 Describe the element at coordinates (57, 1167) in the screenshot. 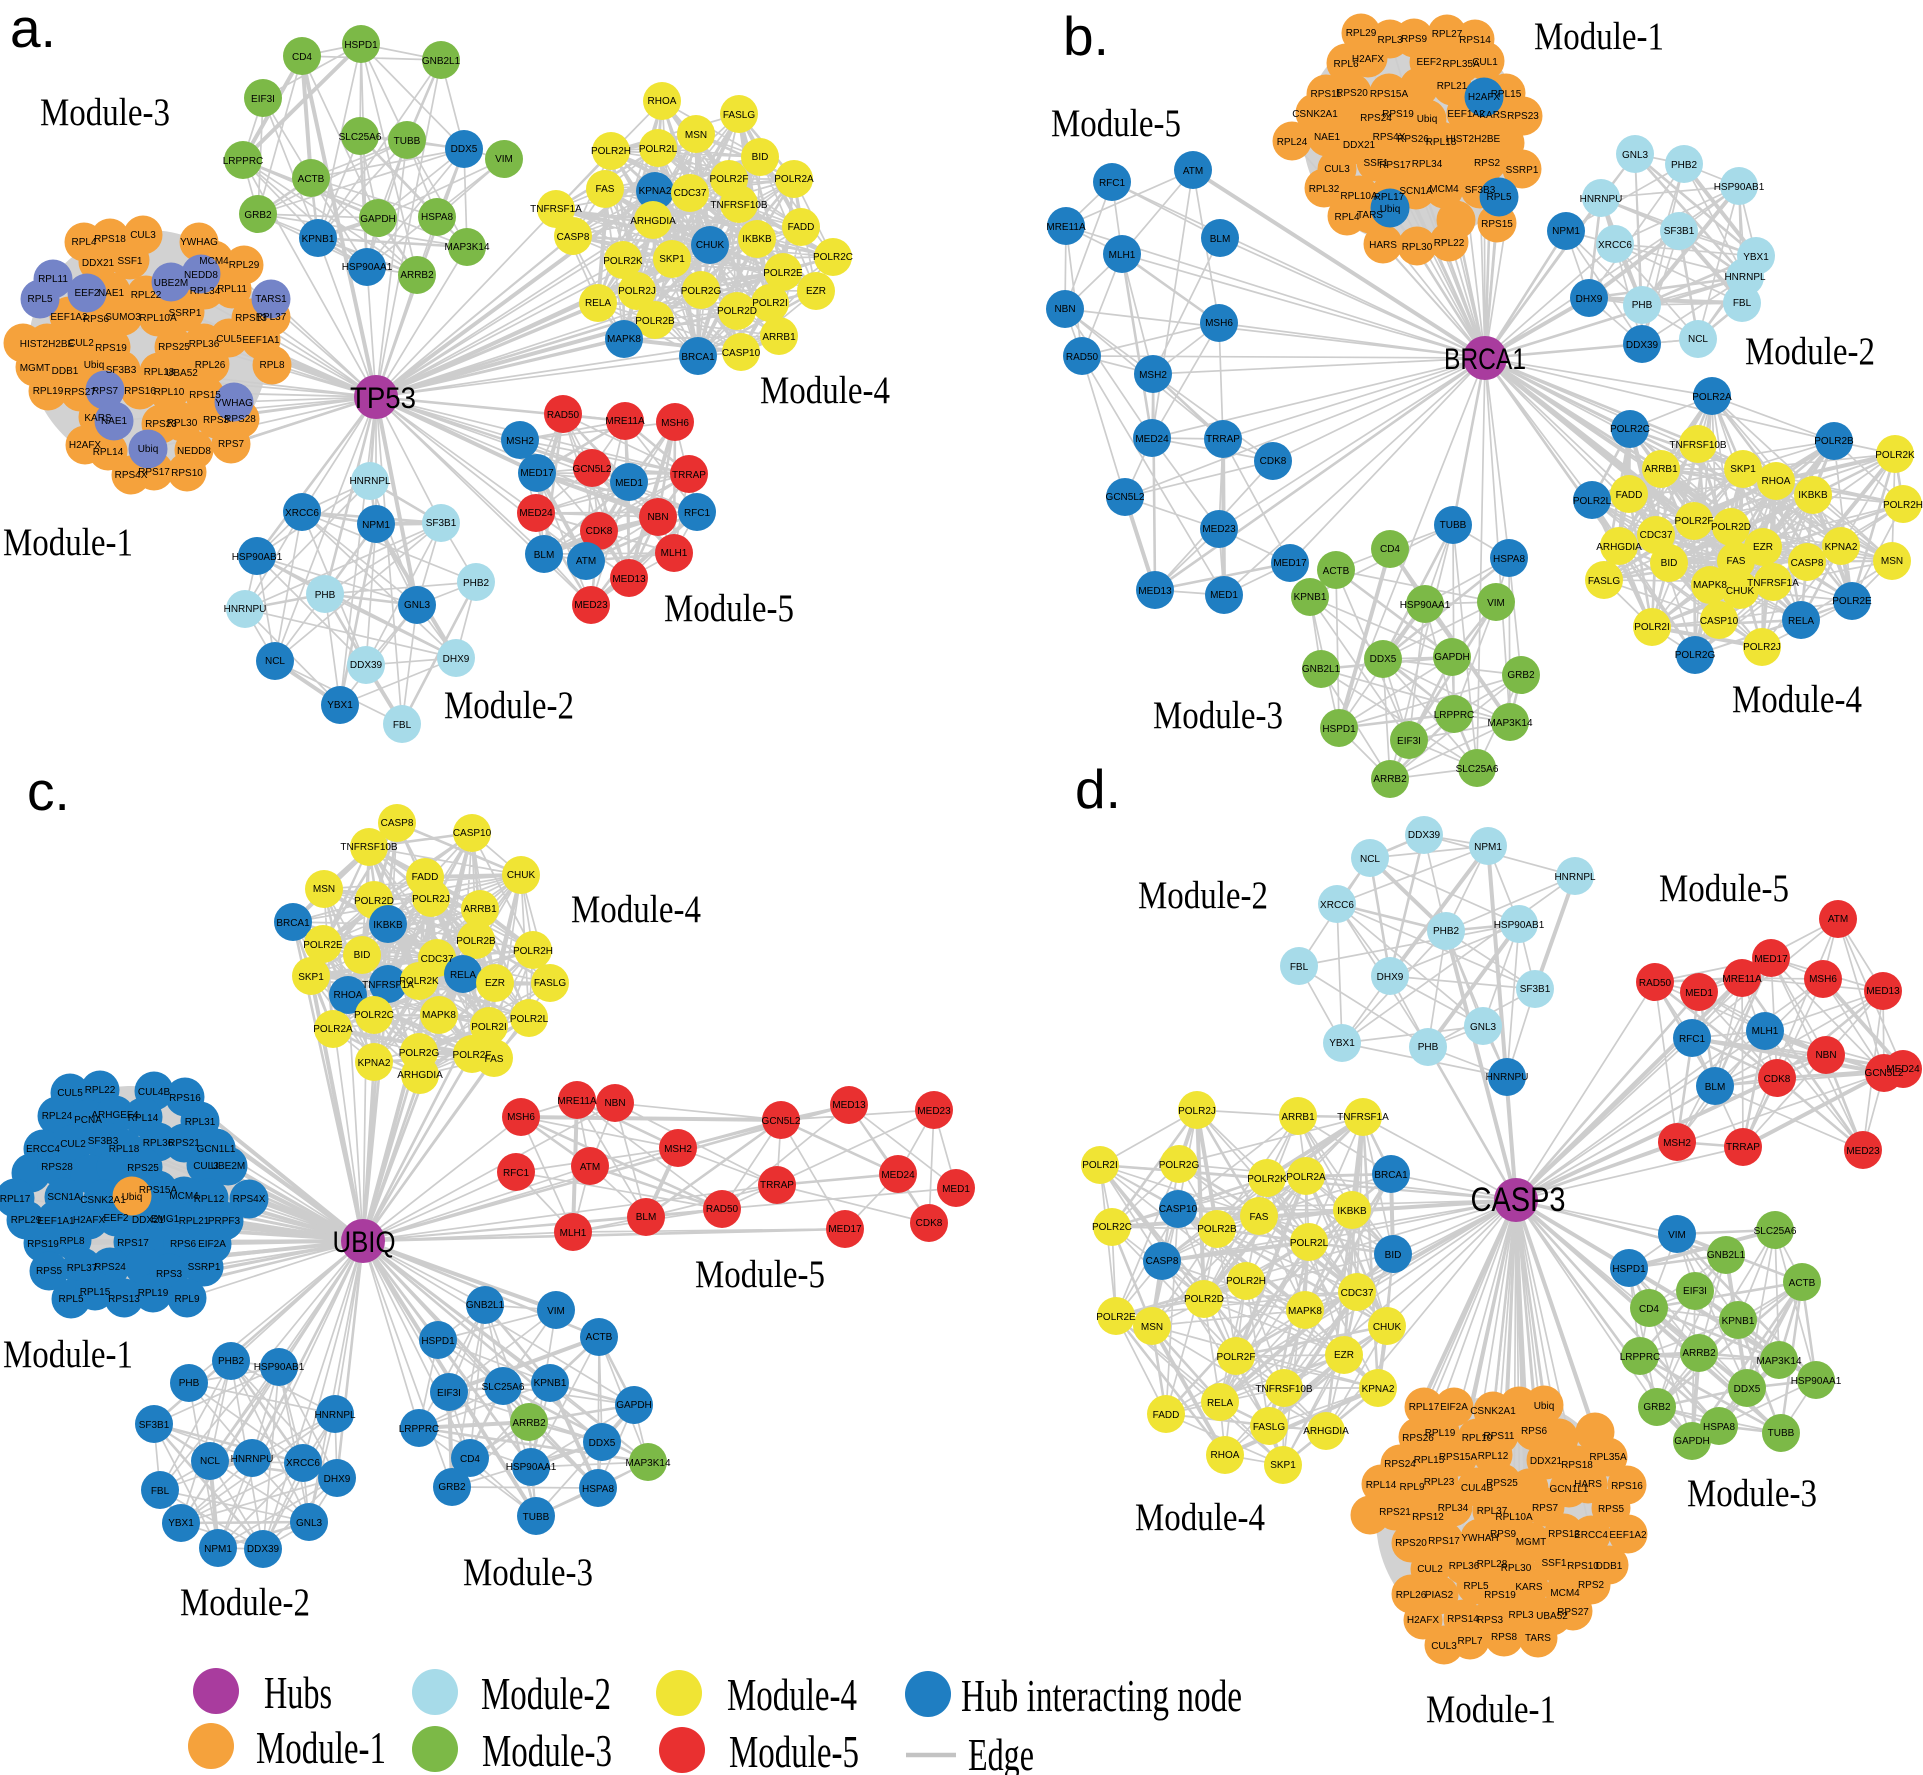

I see `svg-text: RPS28` at that location.